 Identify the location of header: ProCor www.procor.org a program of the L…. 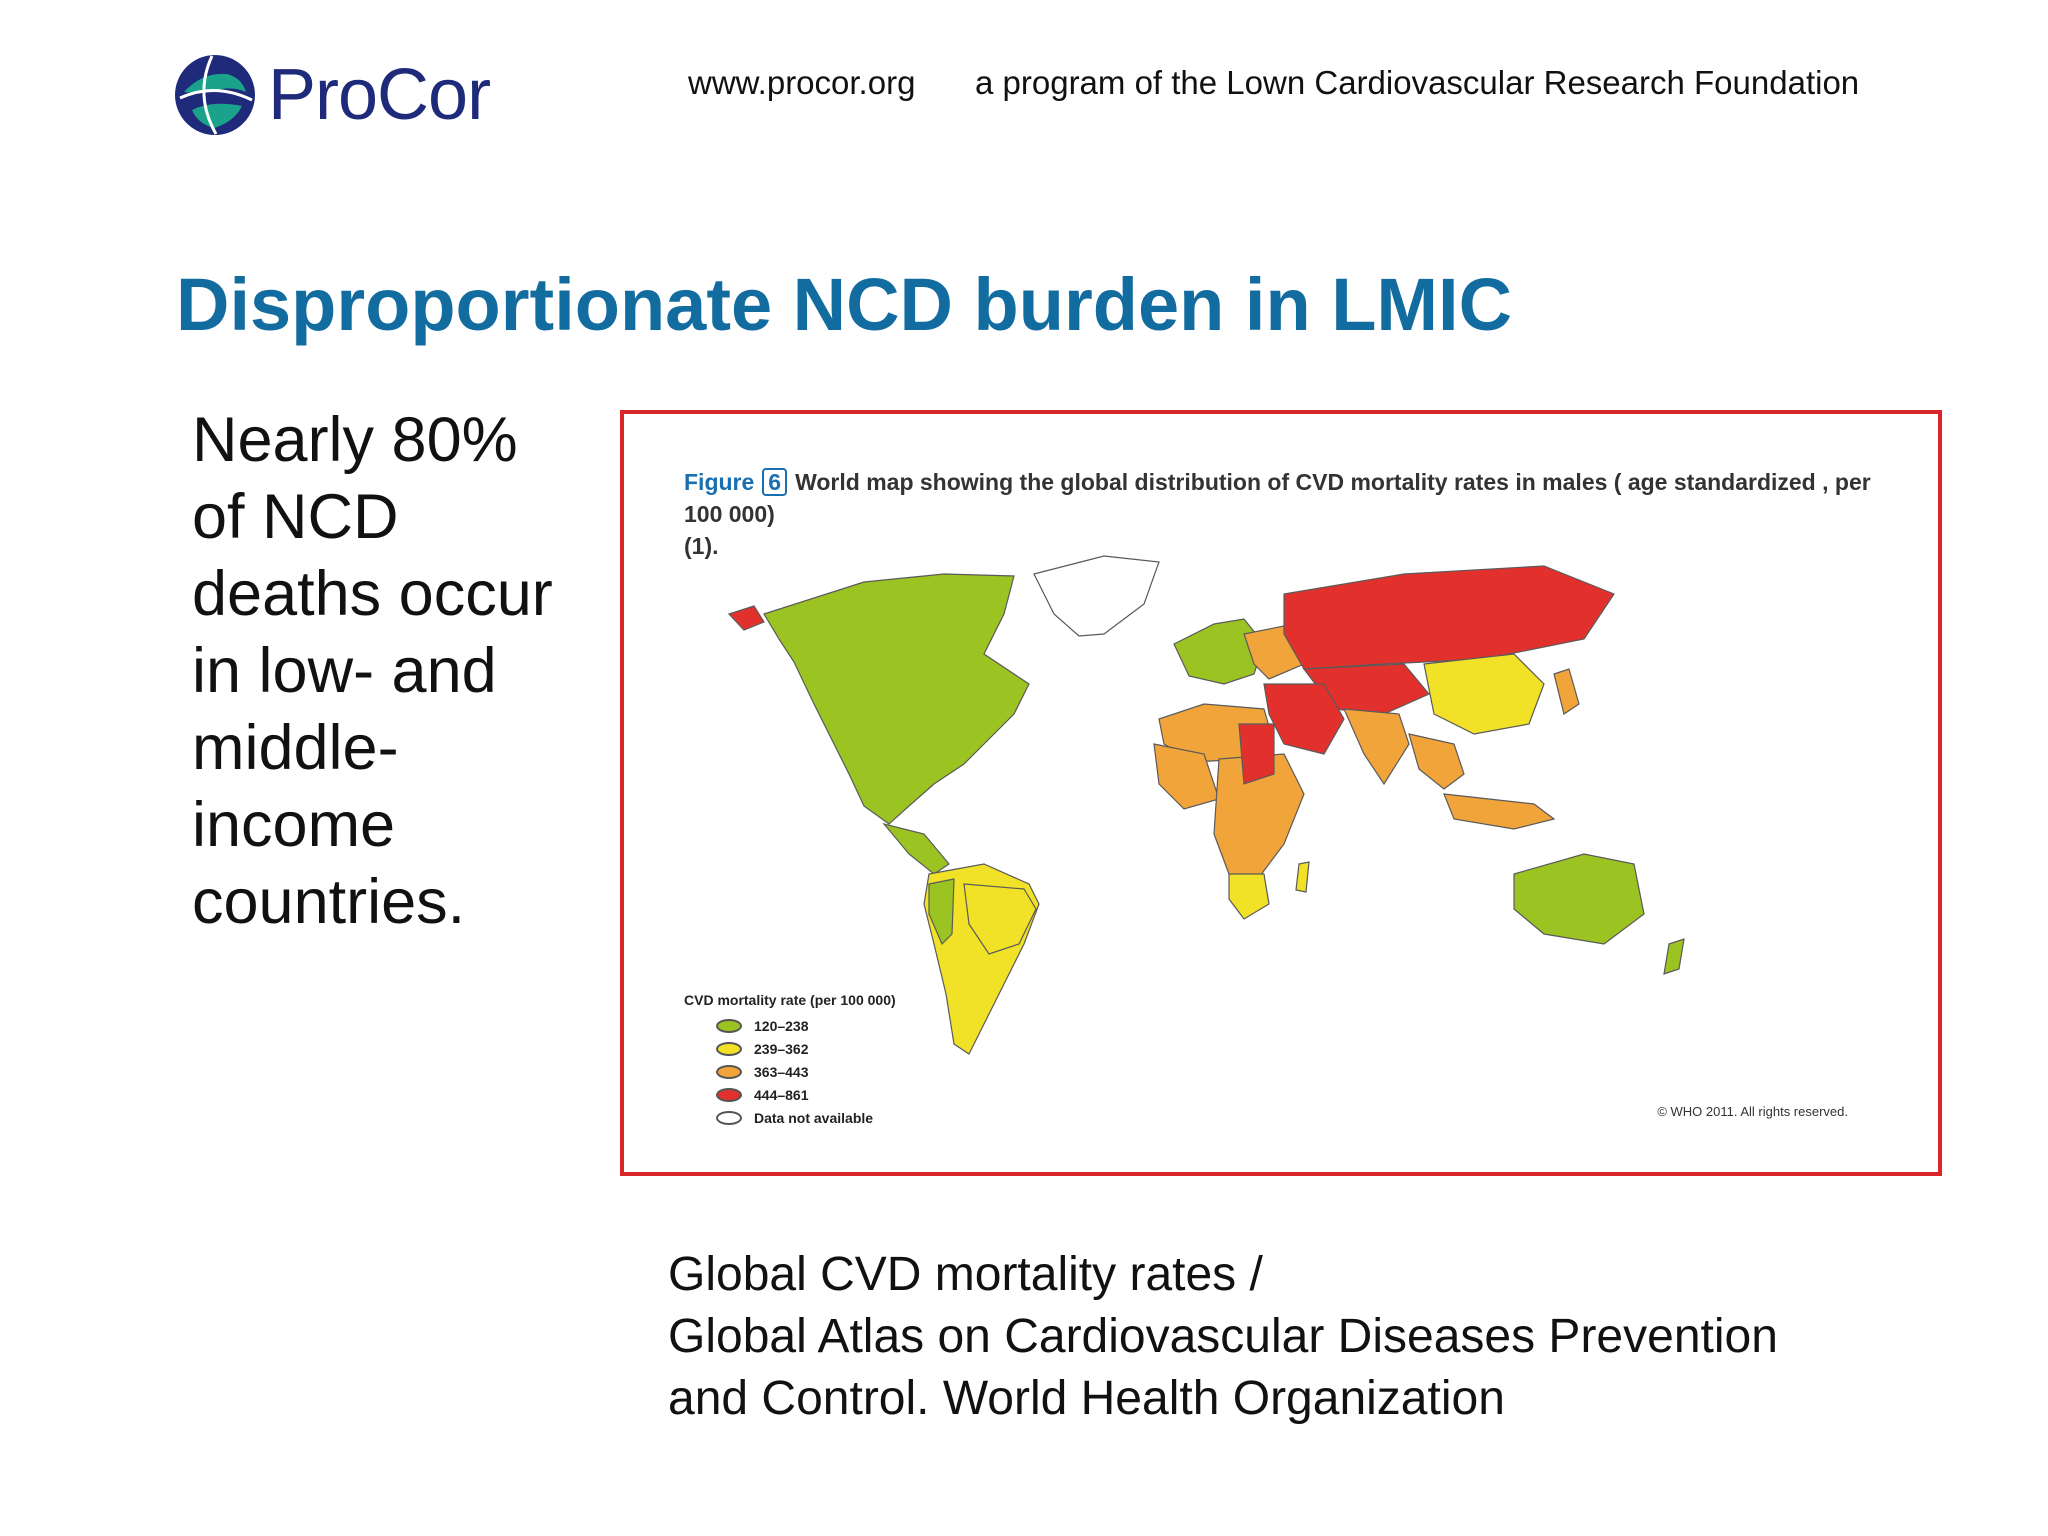
(1024, 80).